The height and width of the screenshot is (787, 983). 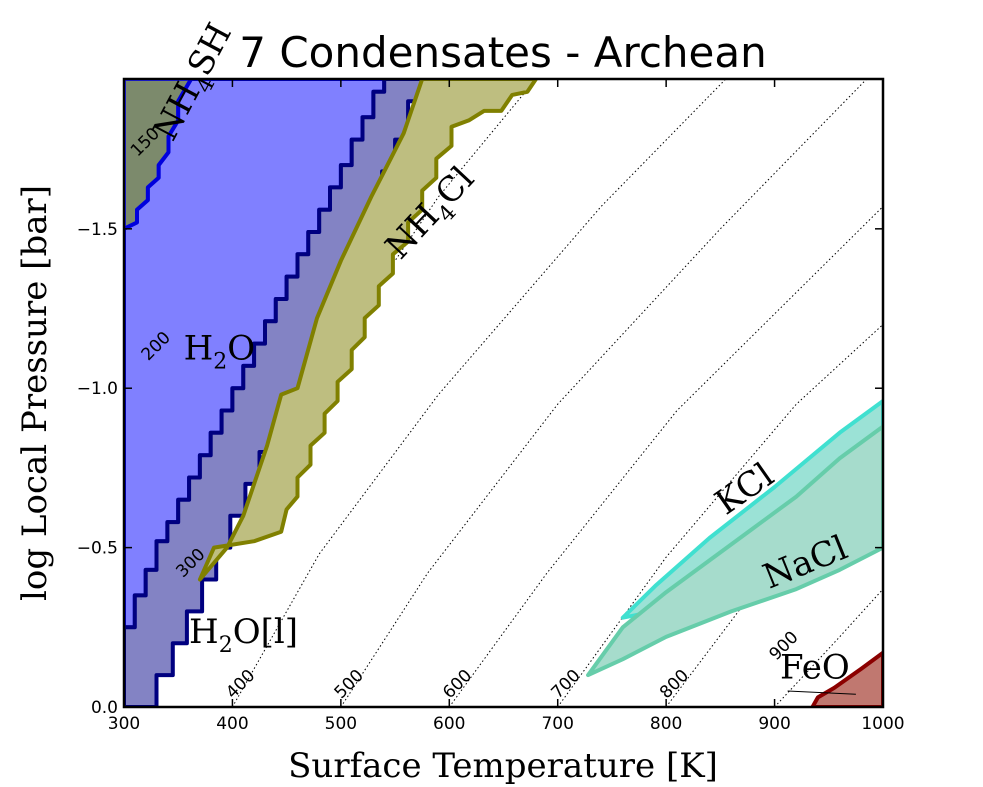 I want to click on region-kcl, so click(x=752, y=509).